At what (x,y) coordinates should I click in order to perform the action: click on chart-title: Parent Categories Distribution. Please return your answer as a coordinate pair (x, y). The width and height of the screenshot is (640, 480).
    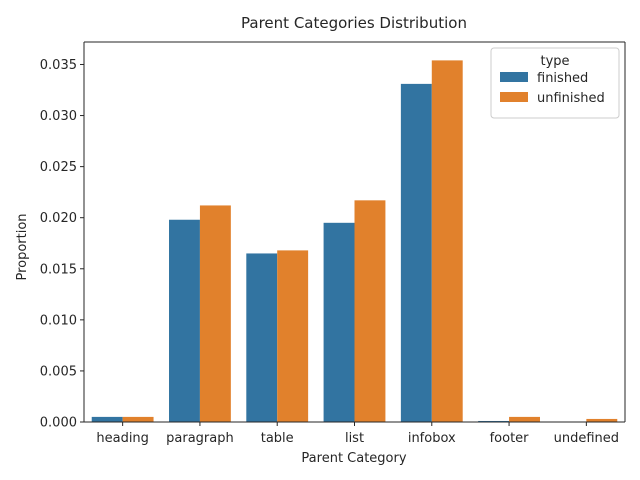
    Looking at the image, I should click on (354, 23).